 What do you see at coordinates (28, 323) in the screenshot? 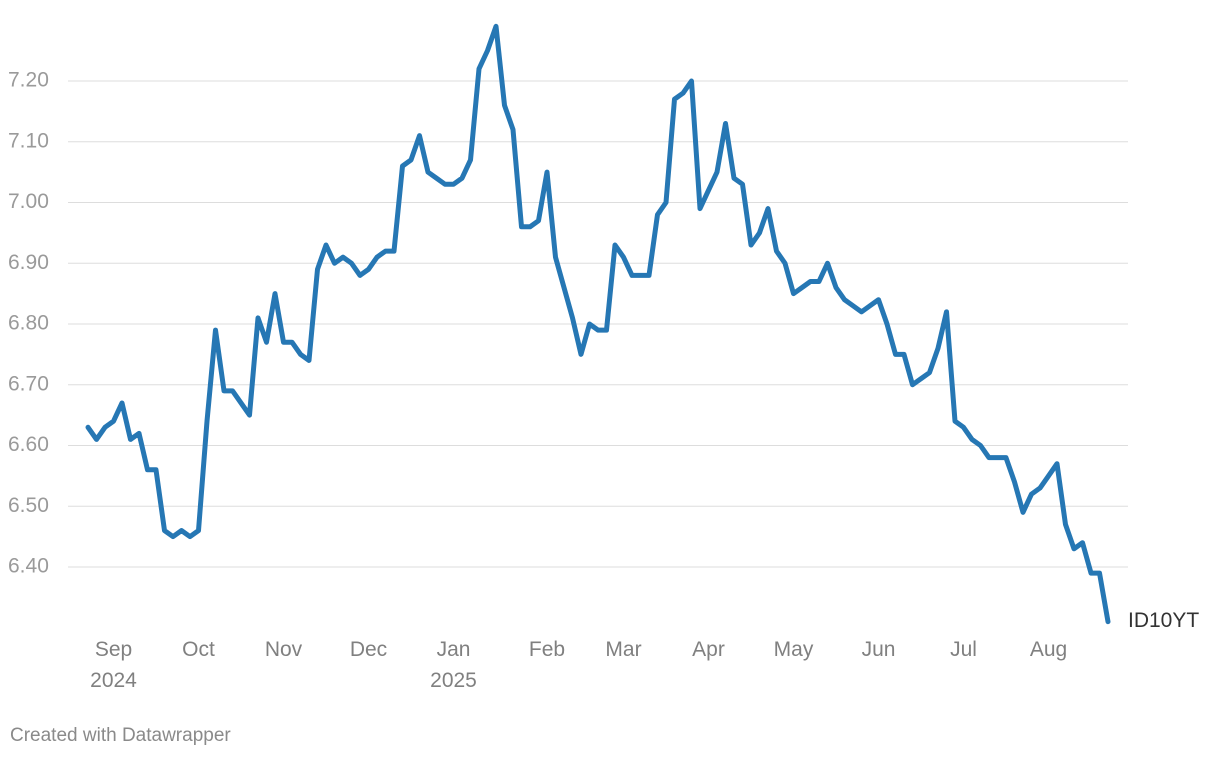
I see `y-tick-label: 6.80` at bounding box center [28, 323].